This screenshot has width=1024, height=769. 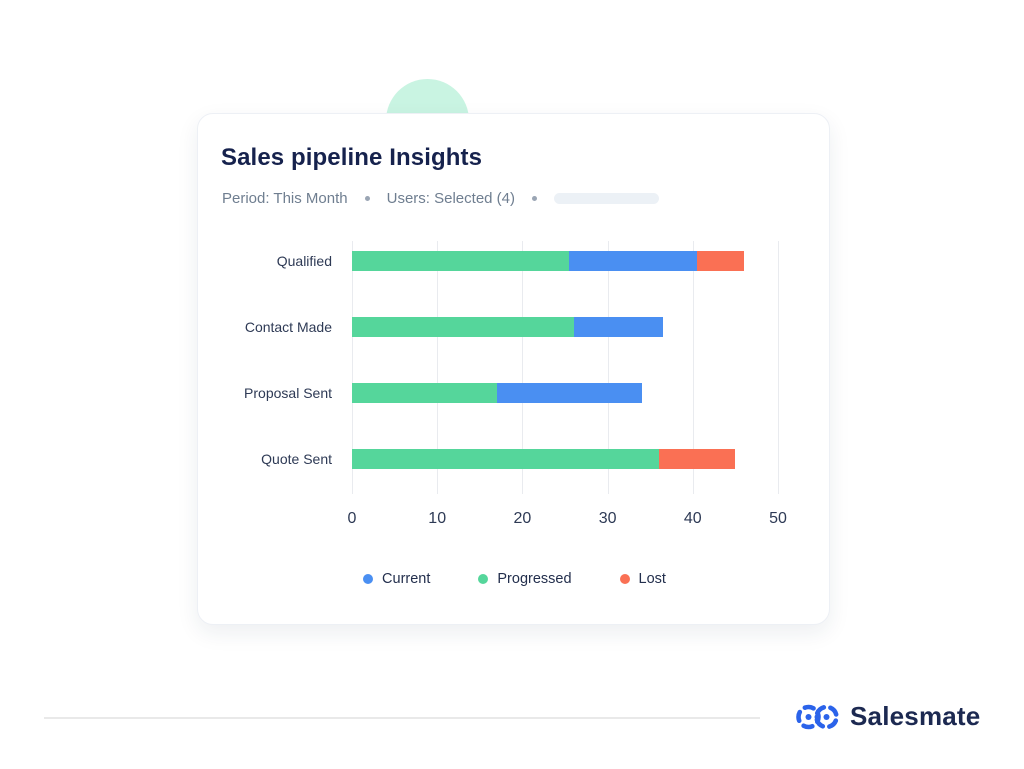 I want to click on pipeline-bar-chart, so click(x=565, y=367).